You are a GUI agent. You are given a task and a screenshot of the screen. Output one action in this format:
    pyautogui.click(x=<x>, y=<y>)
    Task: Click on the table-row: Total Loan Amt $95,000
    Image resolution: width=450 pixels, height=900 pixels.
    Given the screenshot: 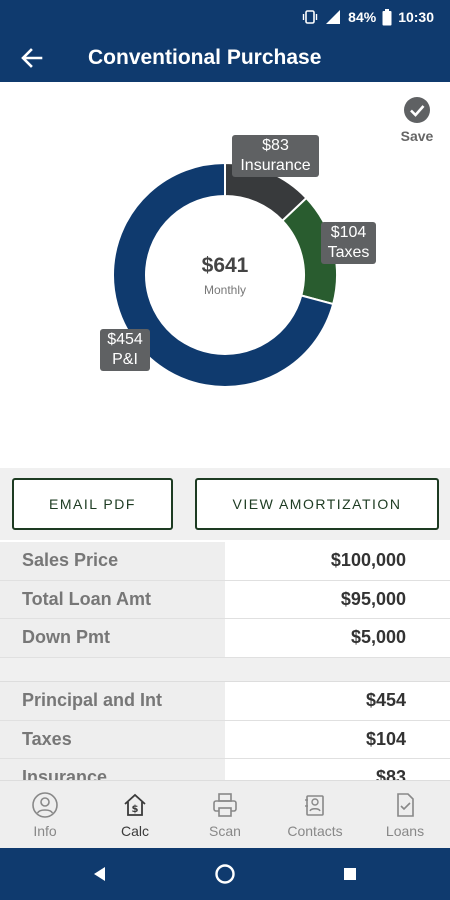 What is the action you would take?
    pyautogui.click(x=225, y=599)
    